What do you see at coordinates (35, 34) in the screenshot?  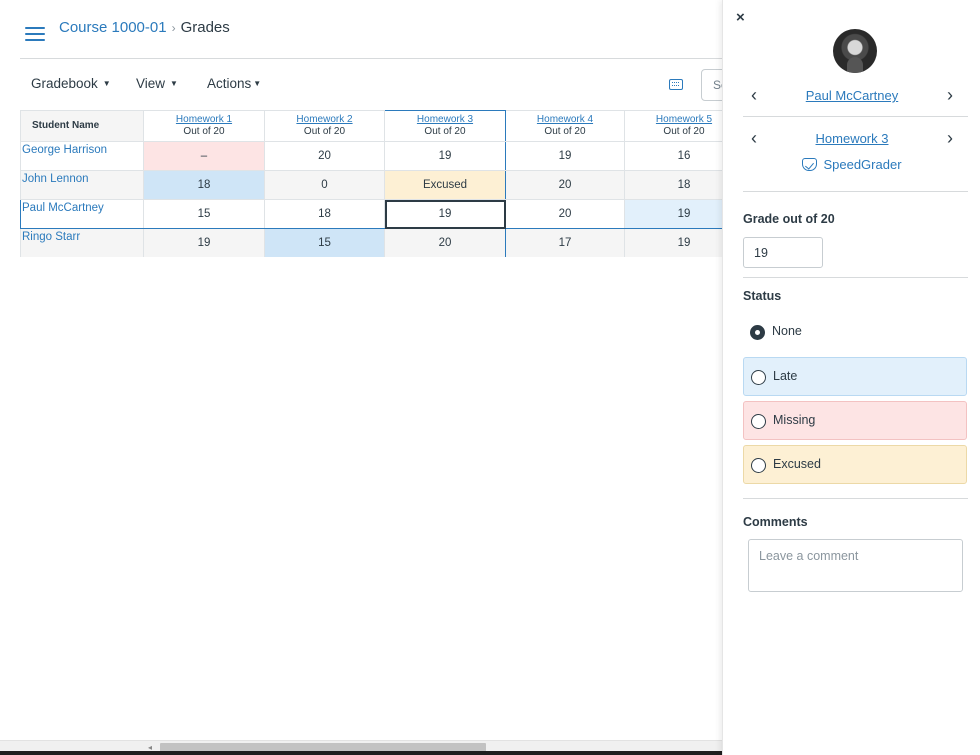 I see `hamburger-menu-icon` at bounding box center [35, 34].